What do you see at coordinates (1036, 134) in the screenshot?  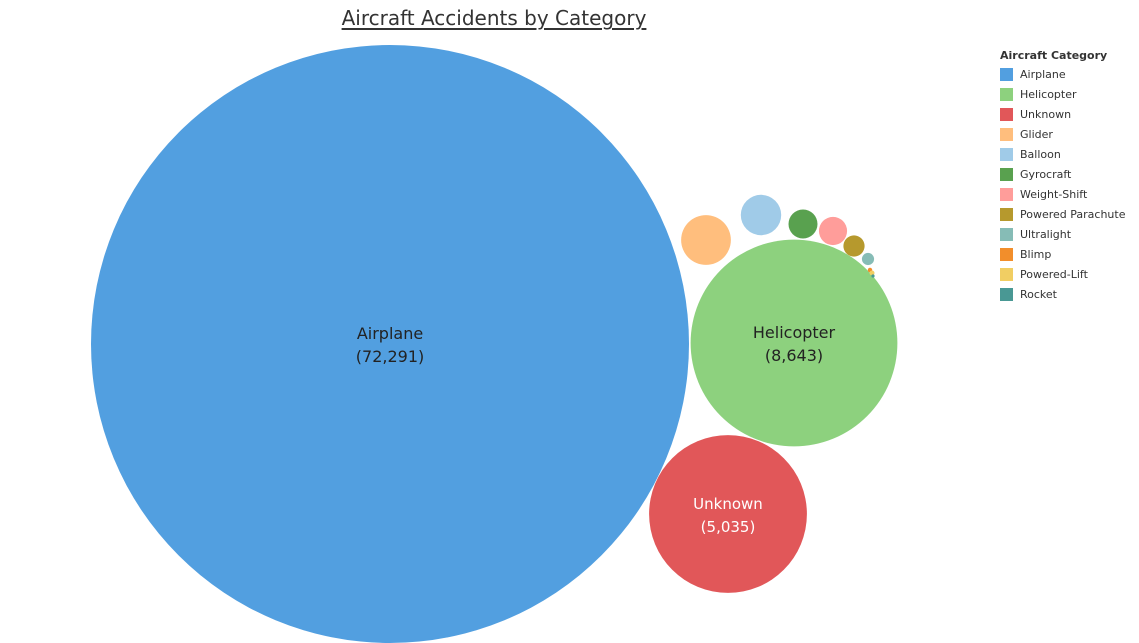 I see `legend-label: Glider` at bounding box center [1036, 134].